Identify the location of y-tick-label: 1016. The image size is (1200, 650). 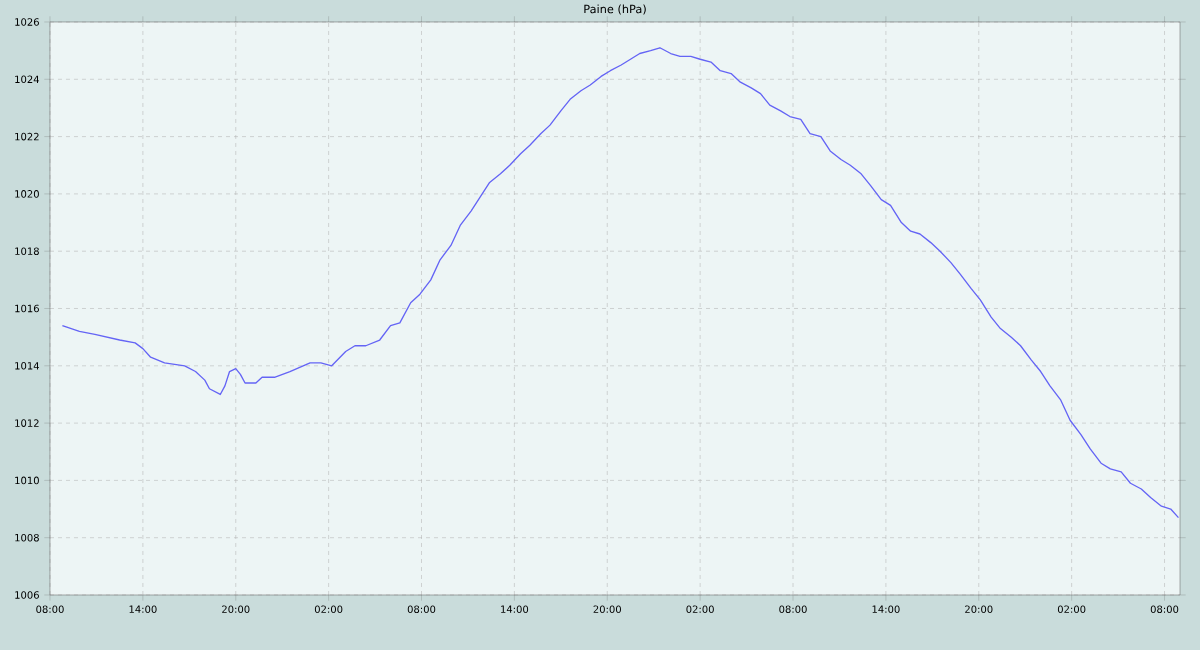
(27, 308).